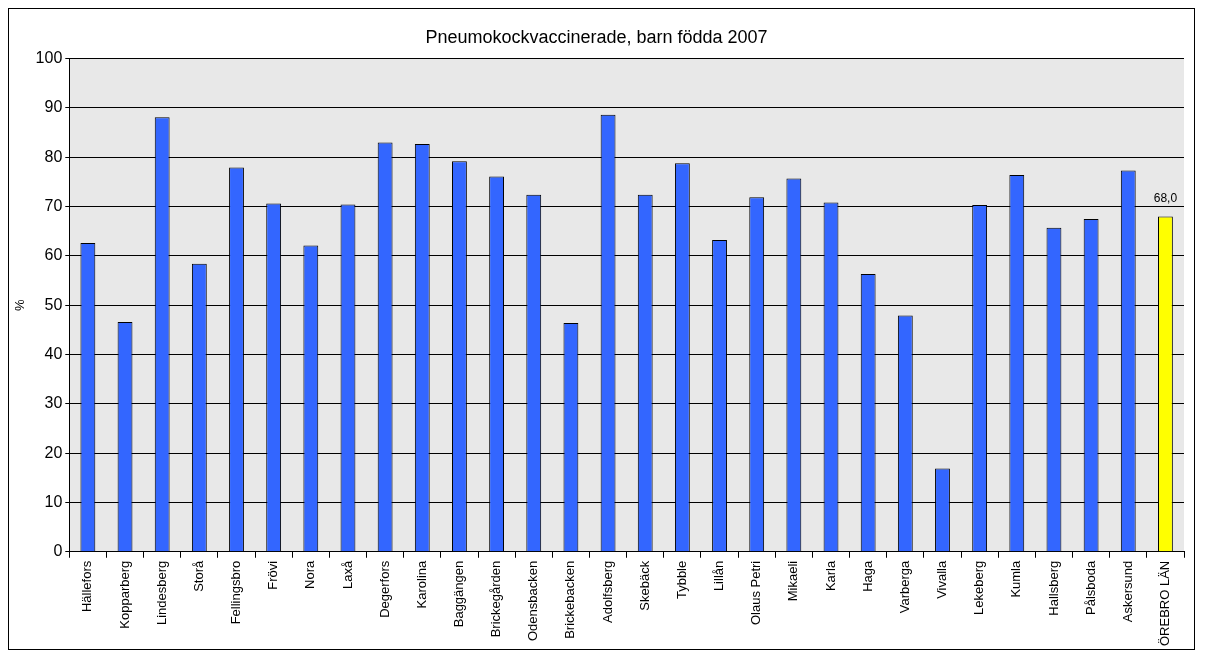 The height and width of the screenshot is (665, 1209). Describe the element at coordinates (1164, 603) in the screenshot. I see `x-tick-label: ÖREBRO LÄN` at that location.